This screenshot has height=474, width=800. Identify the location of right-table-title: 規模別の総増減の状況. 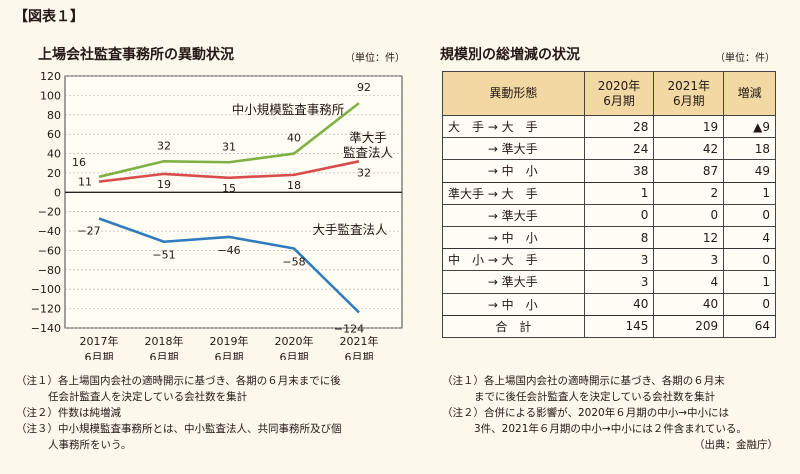
(510, 55).